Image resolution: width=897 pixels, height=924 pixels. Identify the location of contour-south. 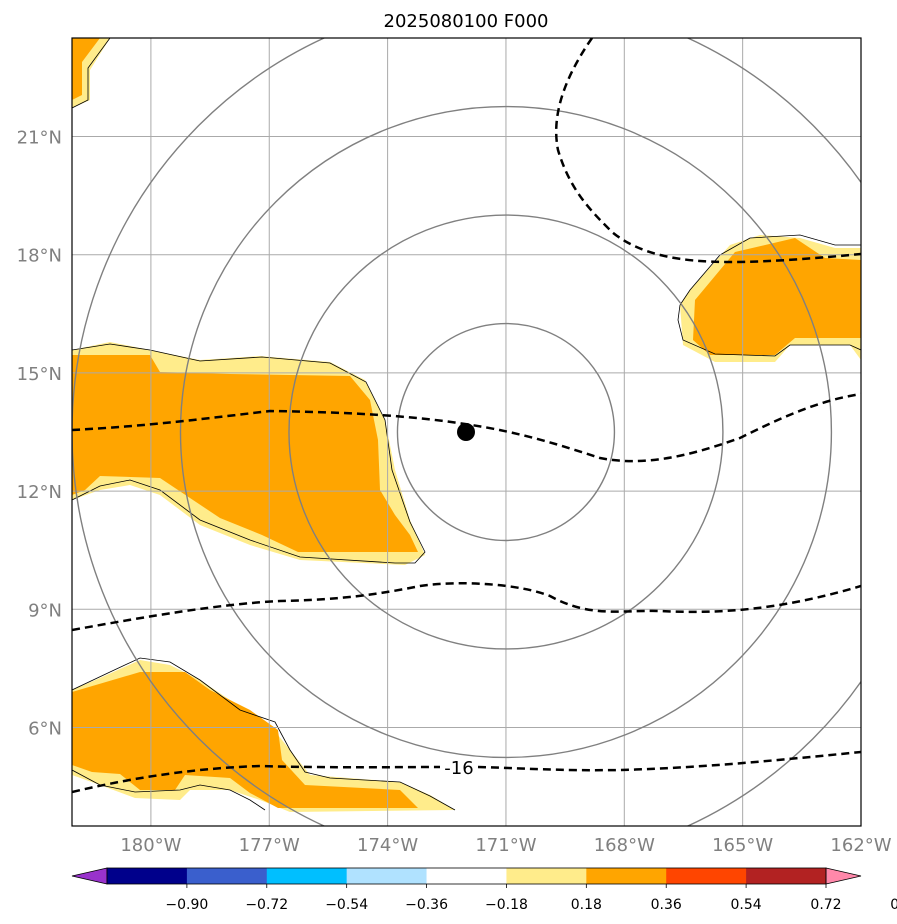
(466, 772).